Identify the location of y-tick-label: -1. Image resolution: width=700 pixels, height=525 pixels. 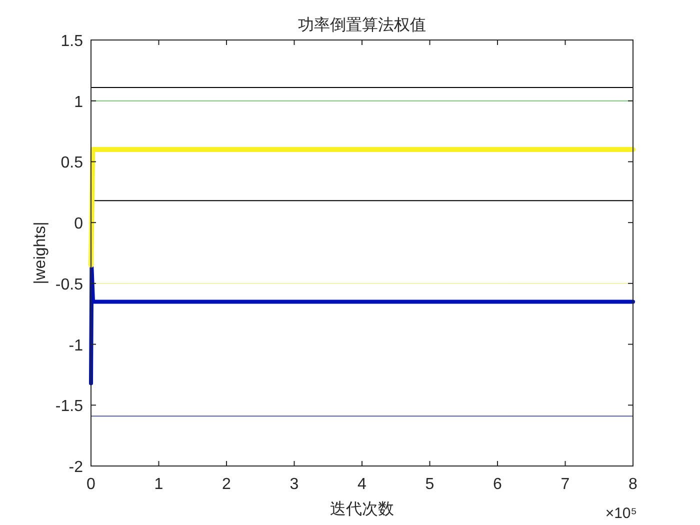
(76, 345).